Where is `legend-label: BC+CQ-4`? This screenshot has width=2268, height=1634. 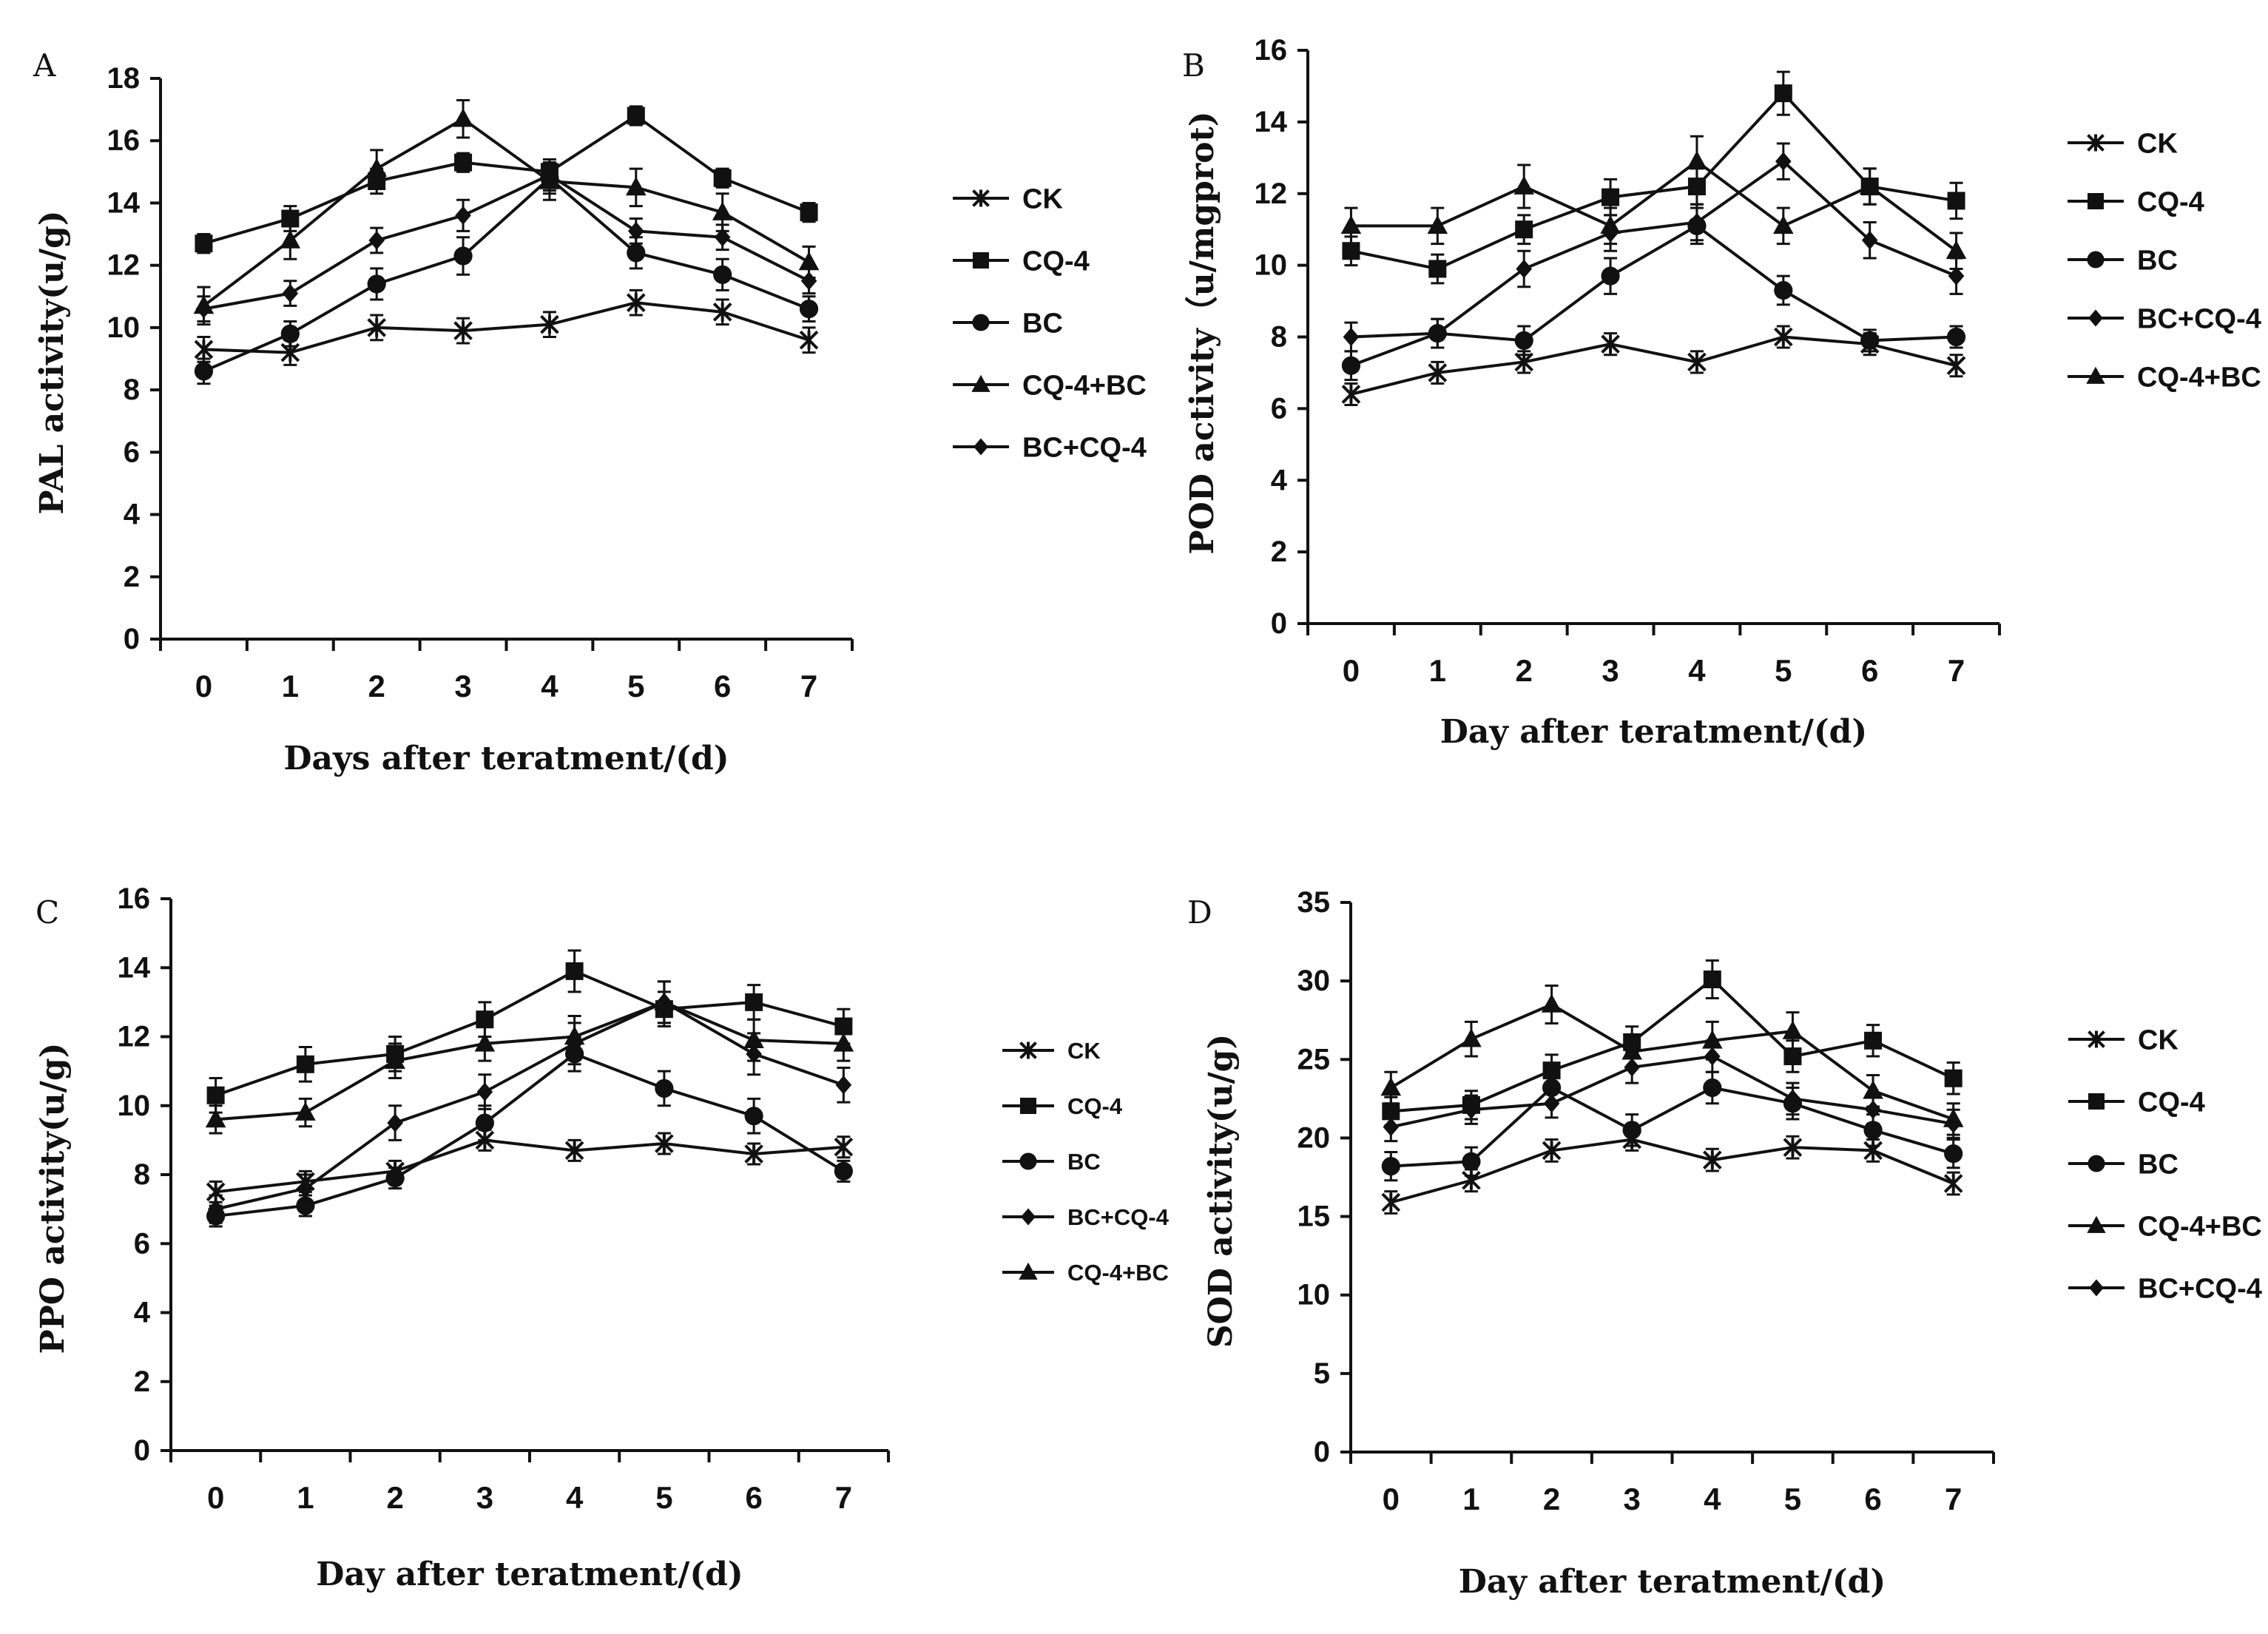 legend-label: BC+CQ-4 is located at coordinates (1118, 1217).